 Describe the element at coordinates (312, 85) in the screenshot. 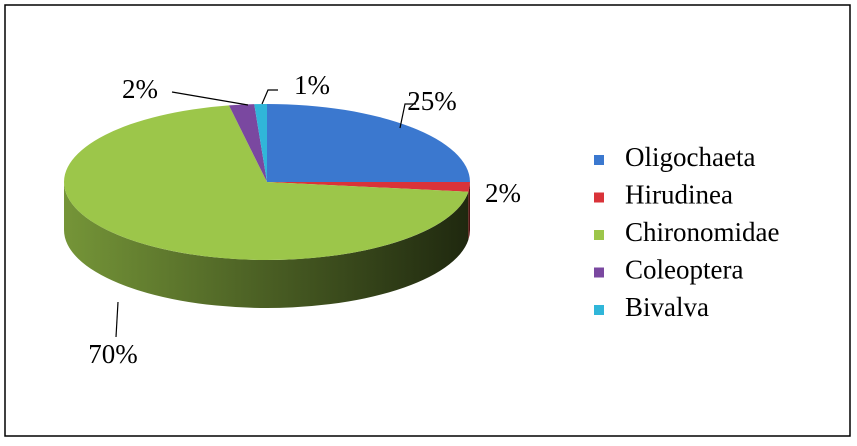

I see `data-label: 1%` at that location.